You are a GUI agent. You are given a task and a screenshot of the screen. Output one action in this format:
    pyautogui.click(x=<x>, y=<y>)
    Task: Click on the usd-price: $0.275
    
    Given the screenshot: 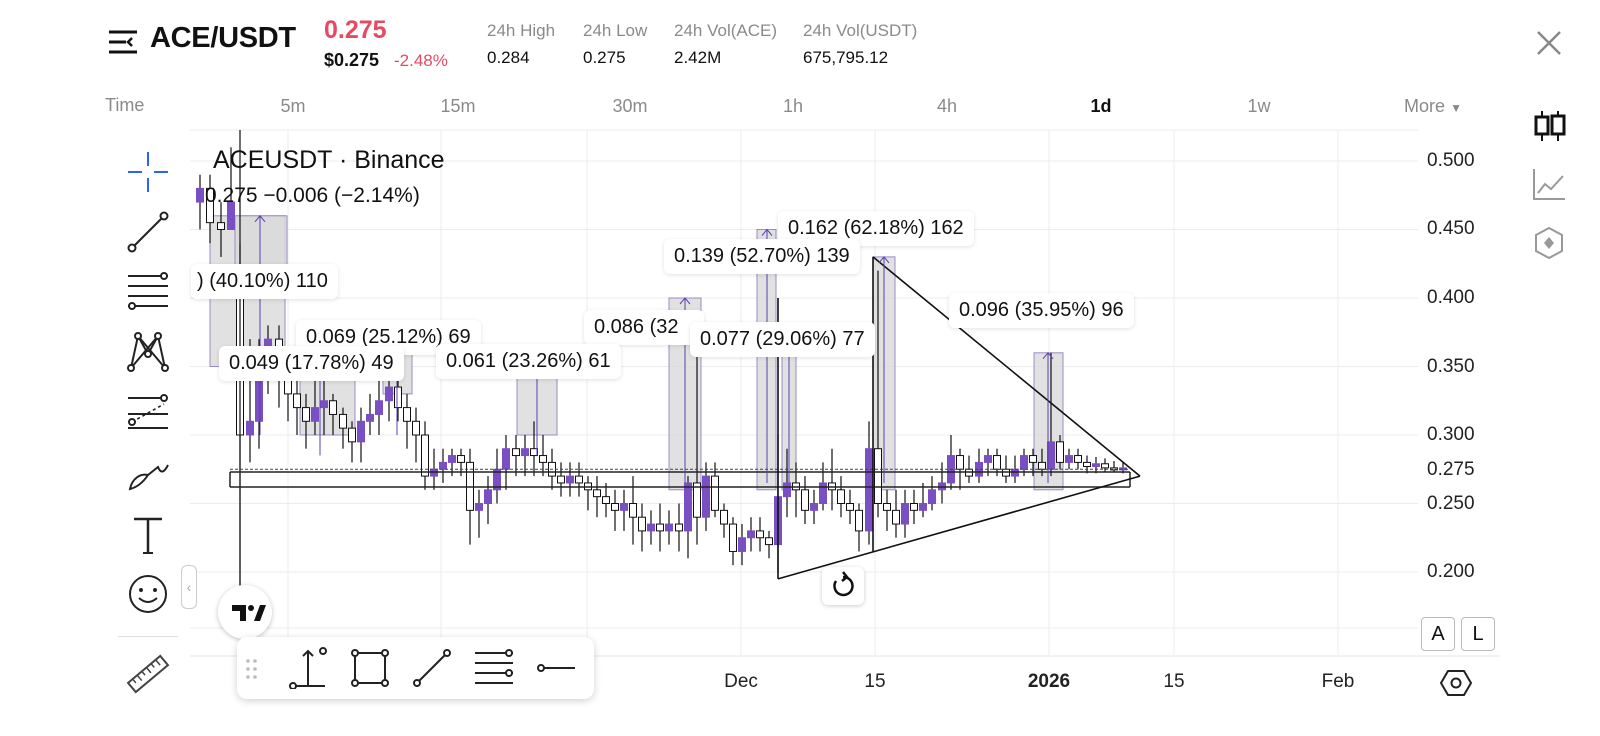 What is the action you would take?
    pyautogui.click(x=352, y=60)
    